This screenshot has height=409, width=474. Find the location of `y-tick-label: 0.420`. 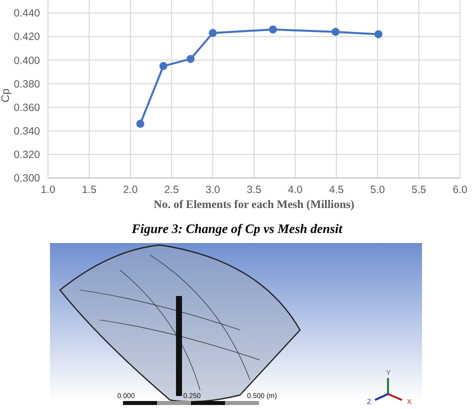

y-tick-label: 0.420 is located at coordinates (27, 37).